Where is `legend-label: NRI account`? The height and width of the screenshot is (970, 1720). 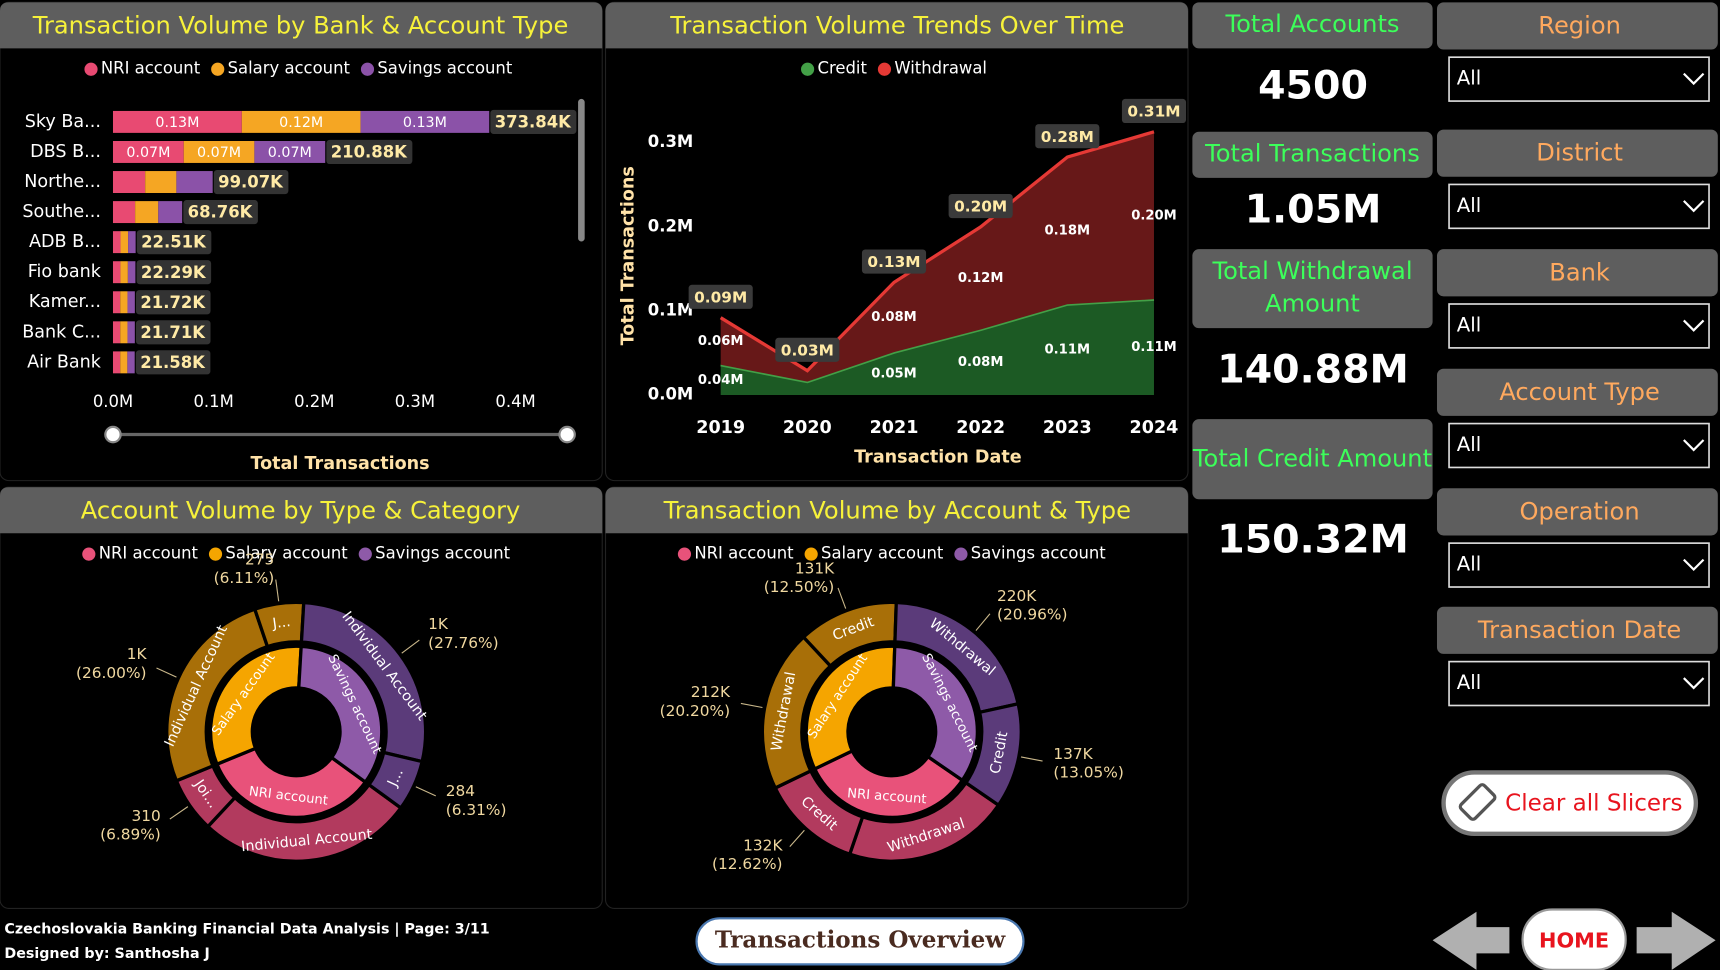
legend-label: NRI account is located at coordinates (149, 553).